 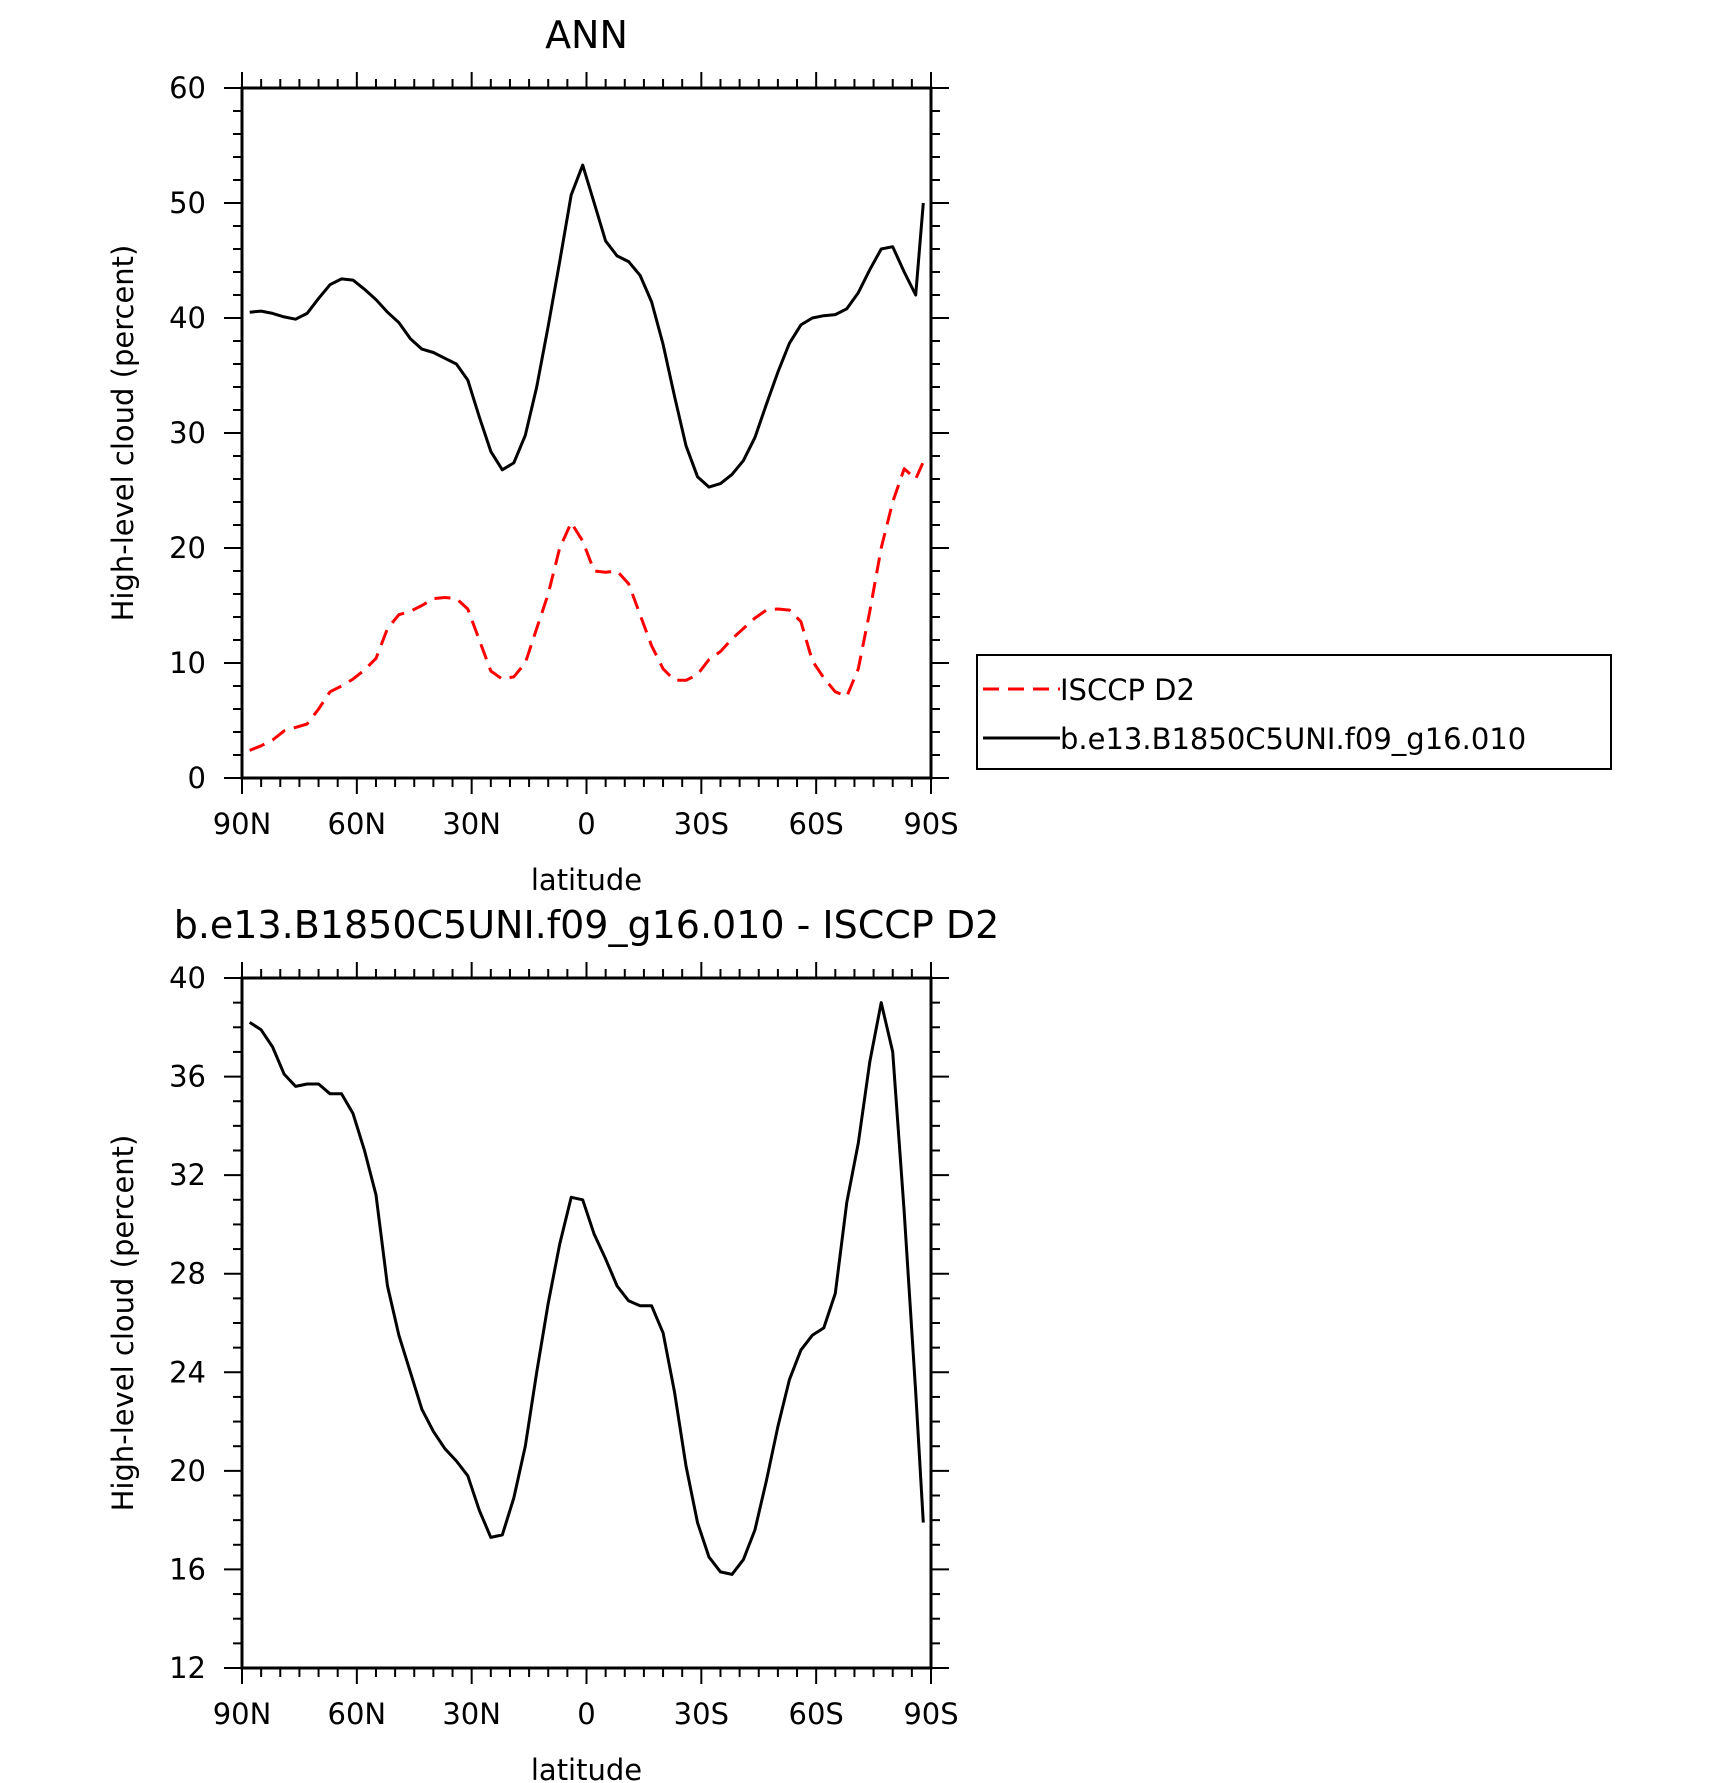 I want to click on y-tick-label: 16, so click(x=187, y=1569).